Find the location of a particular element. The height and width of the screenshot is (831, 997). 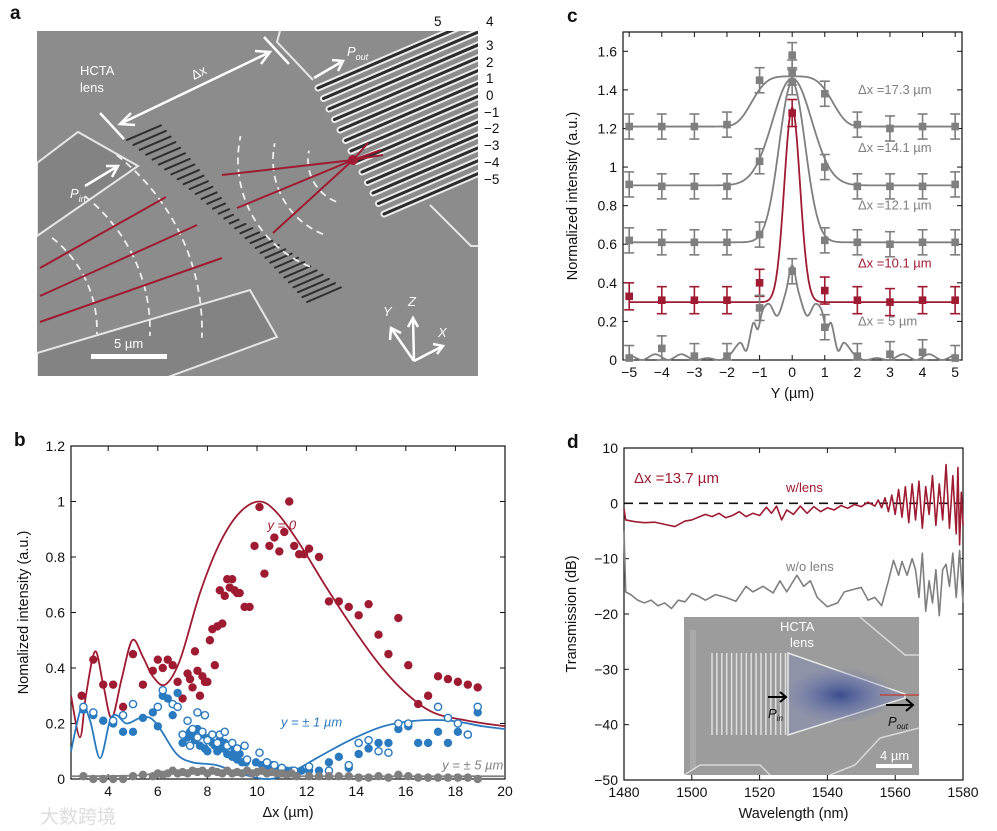

x-tick-label: −2 is located at coordinates (727, 372).